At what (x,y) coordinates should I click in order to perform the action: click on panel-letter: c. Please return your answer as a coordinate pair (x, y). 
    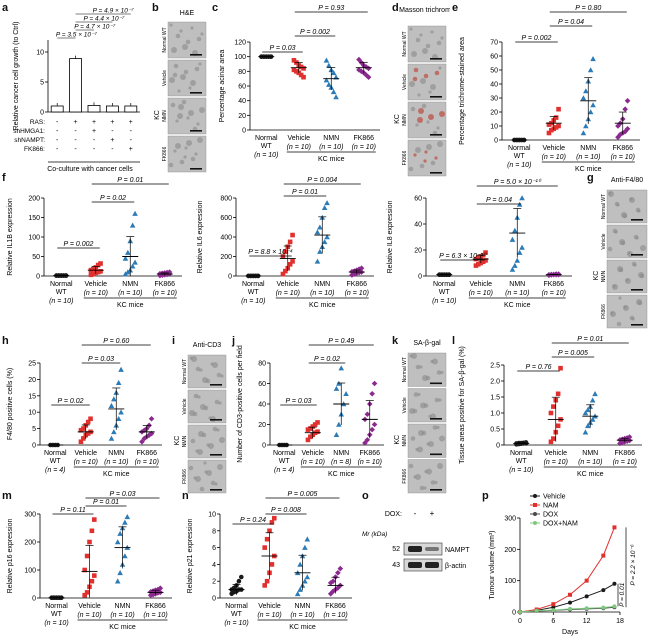
    Looking at the image, I should click on (215, 8).